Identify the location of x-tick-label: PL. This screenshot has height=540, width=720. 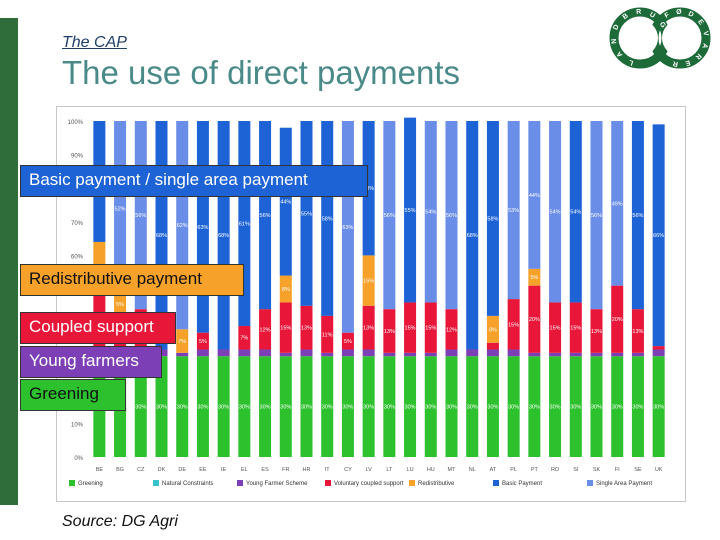
(513, 470).